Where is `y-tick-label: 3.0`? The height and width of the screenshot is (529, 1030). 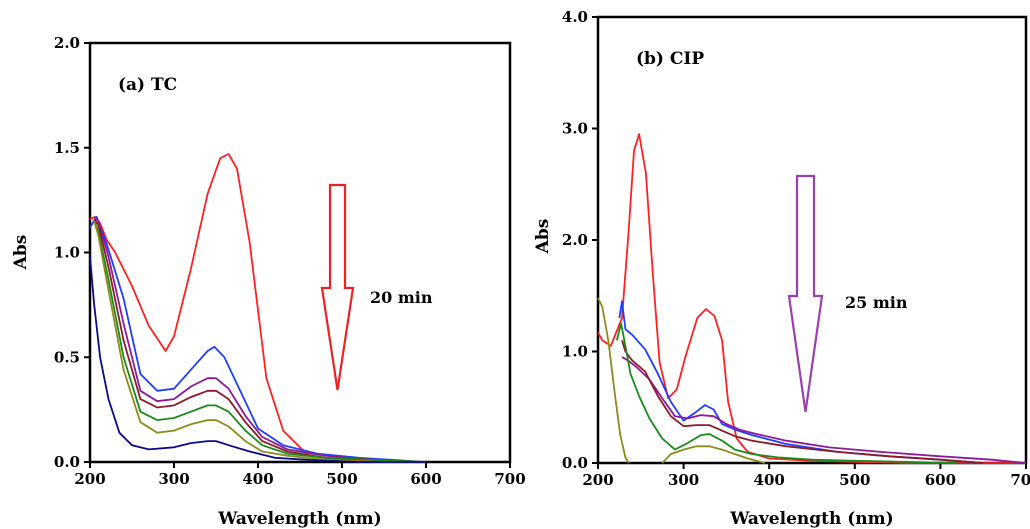 y-tick-label: 3.0 is located at coordinates (575, 129).